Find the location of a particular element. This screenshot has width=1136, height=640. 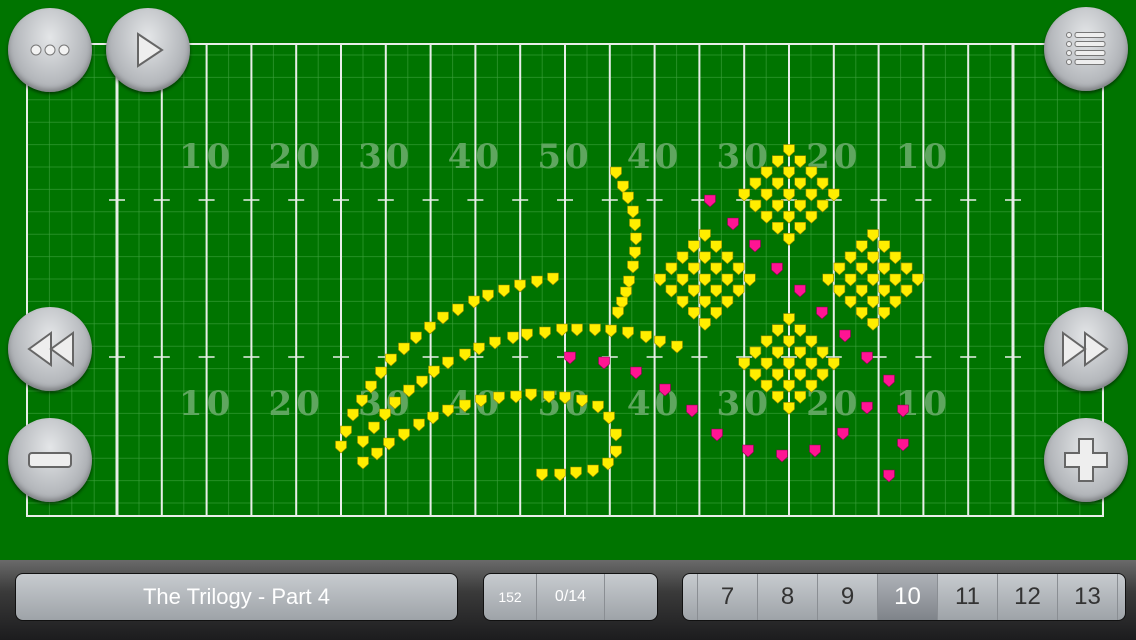

fast-forward-button is located at coordinates (1086, 349).